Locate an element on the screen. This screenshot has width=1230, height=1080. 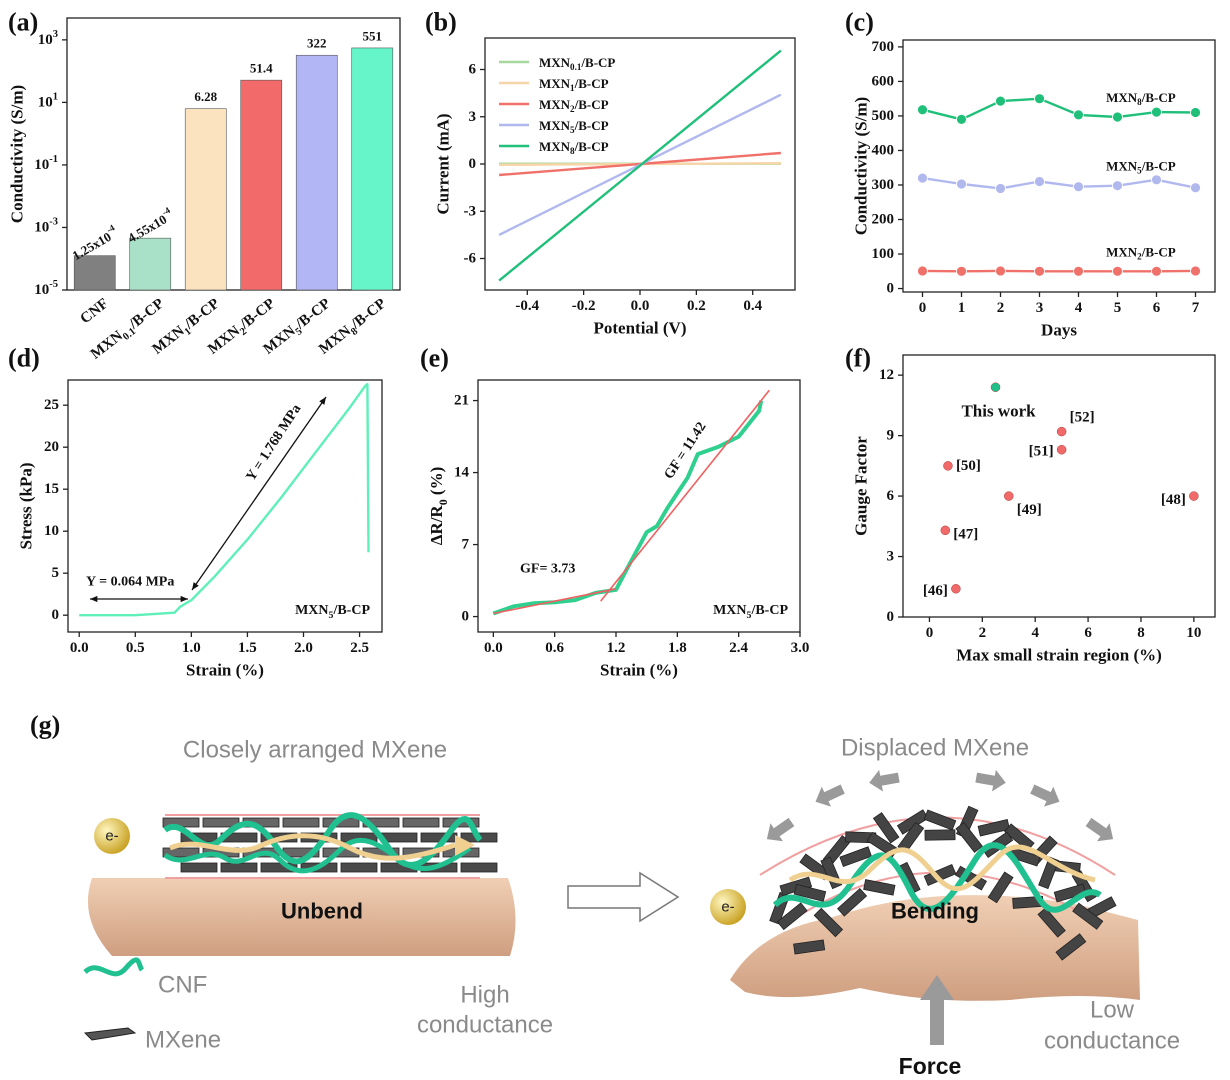
x-tick-label: 8 is located at coordinates (1141, 633).